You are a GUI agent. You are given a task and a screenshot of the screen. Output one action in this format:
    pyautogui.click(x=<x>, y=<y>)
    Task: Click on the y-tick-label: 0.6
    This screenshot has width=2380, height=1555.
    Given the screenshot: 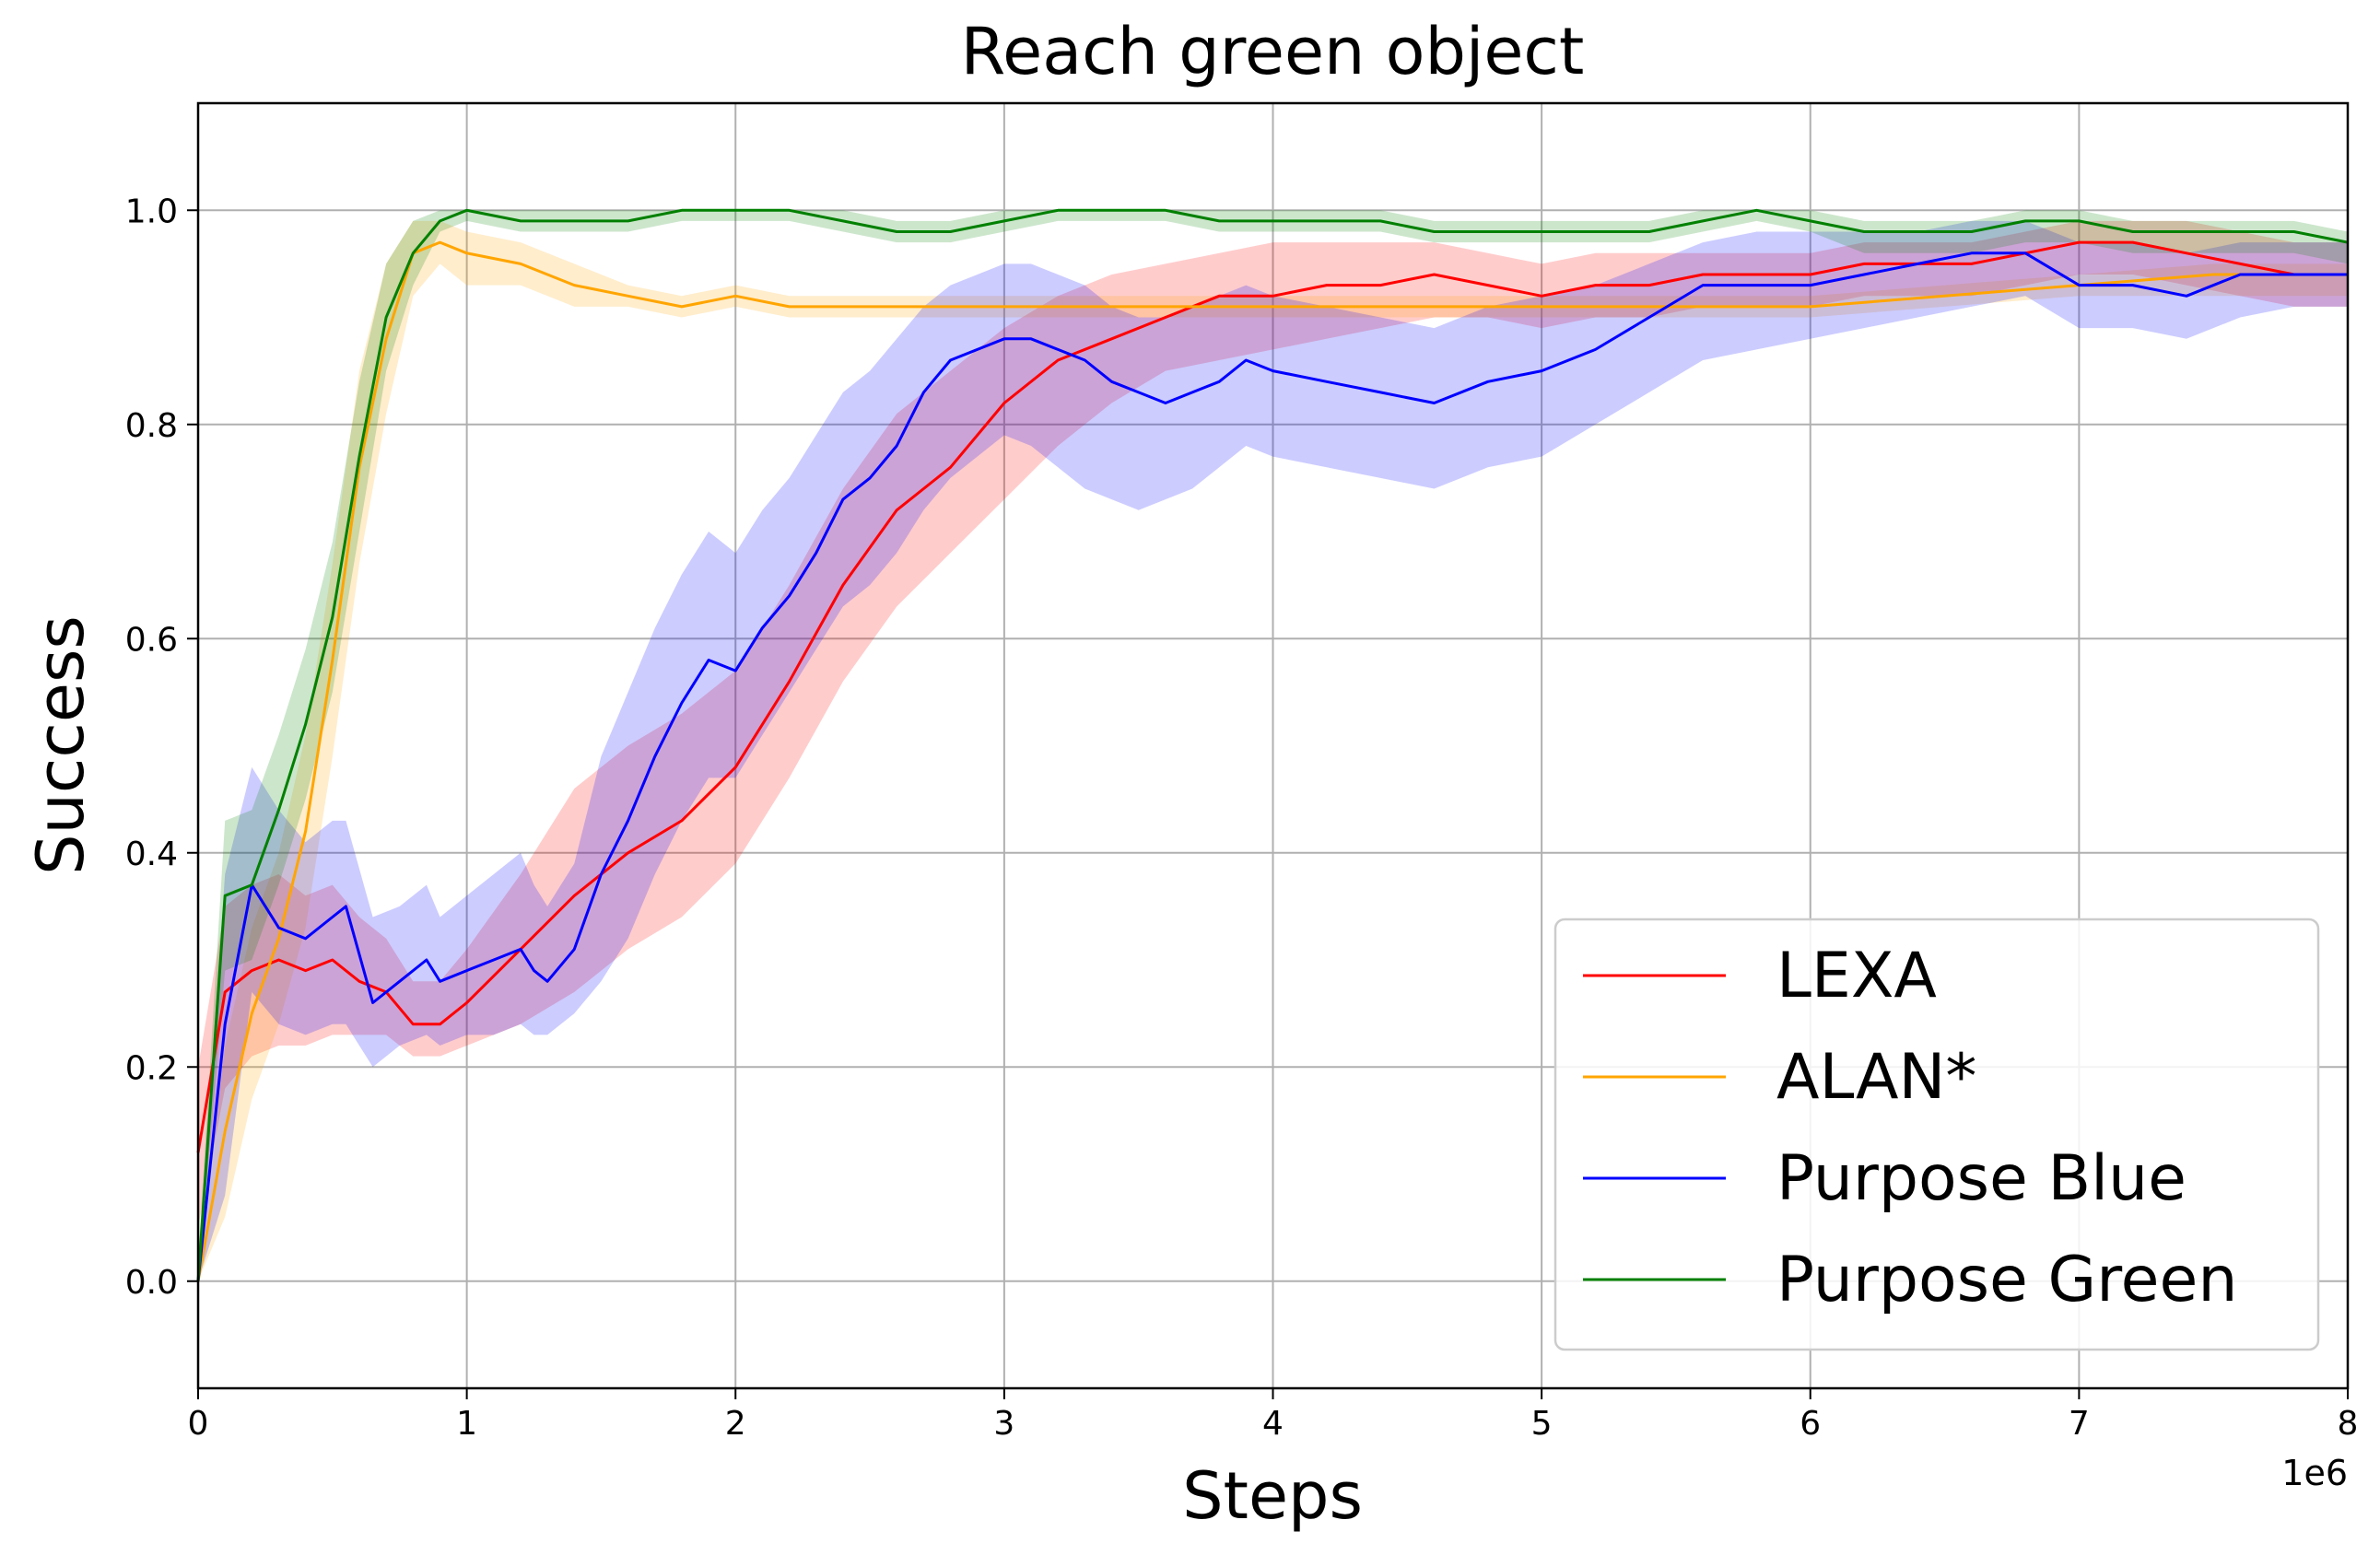 What is the action you would take?
    pyautogui.click(x=151, y=640)
    